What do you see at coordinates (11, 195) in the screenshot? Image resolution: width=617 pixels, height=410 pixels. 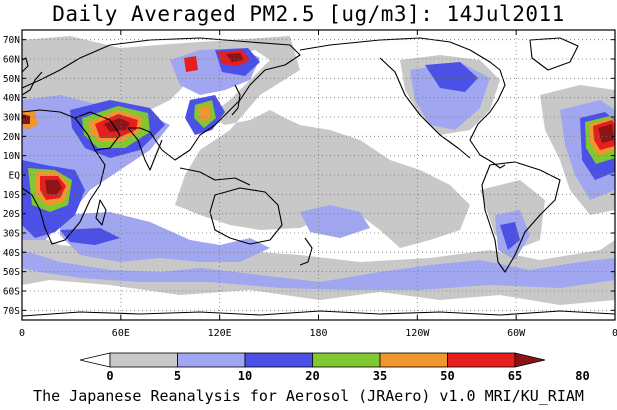 I see `latitude-label: 10S` at bounding box center [11, 195].